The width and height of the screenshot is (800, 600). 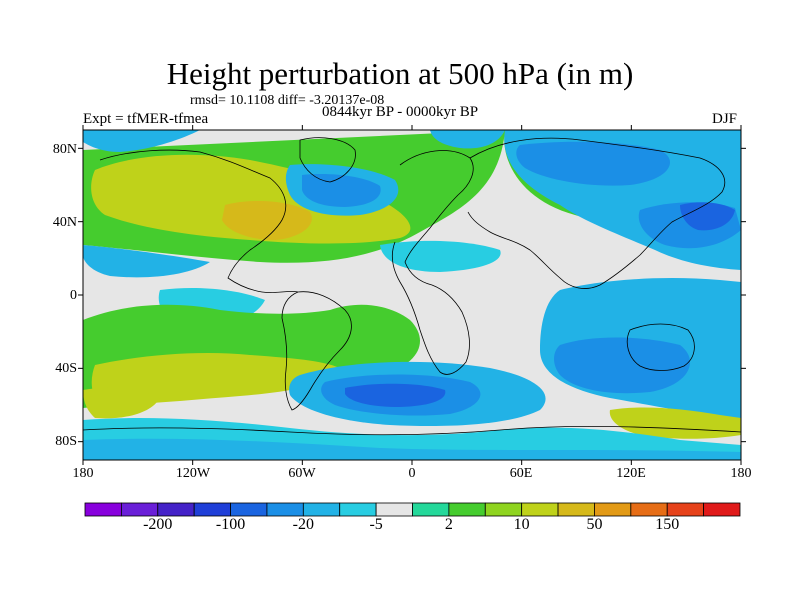 I want to click on south-pacific-yellow, so click(x=215, y=379).